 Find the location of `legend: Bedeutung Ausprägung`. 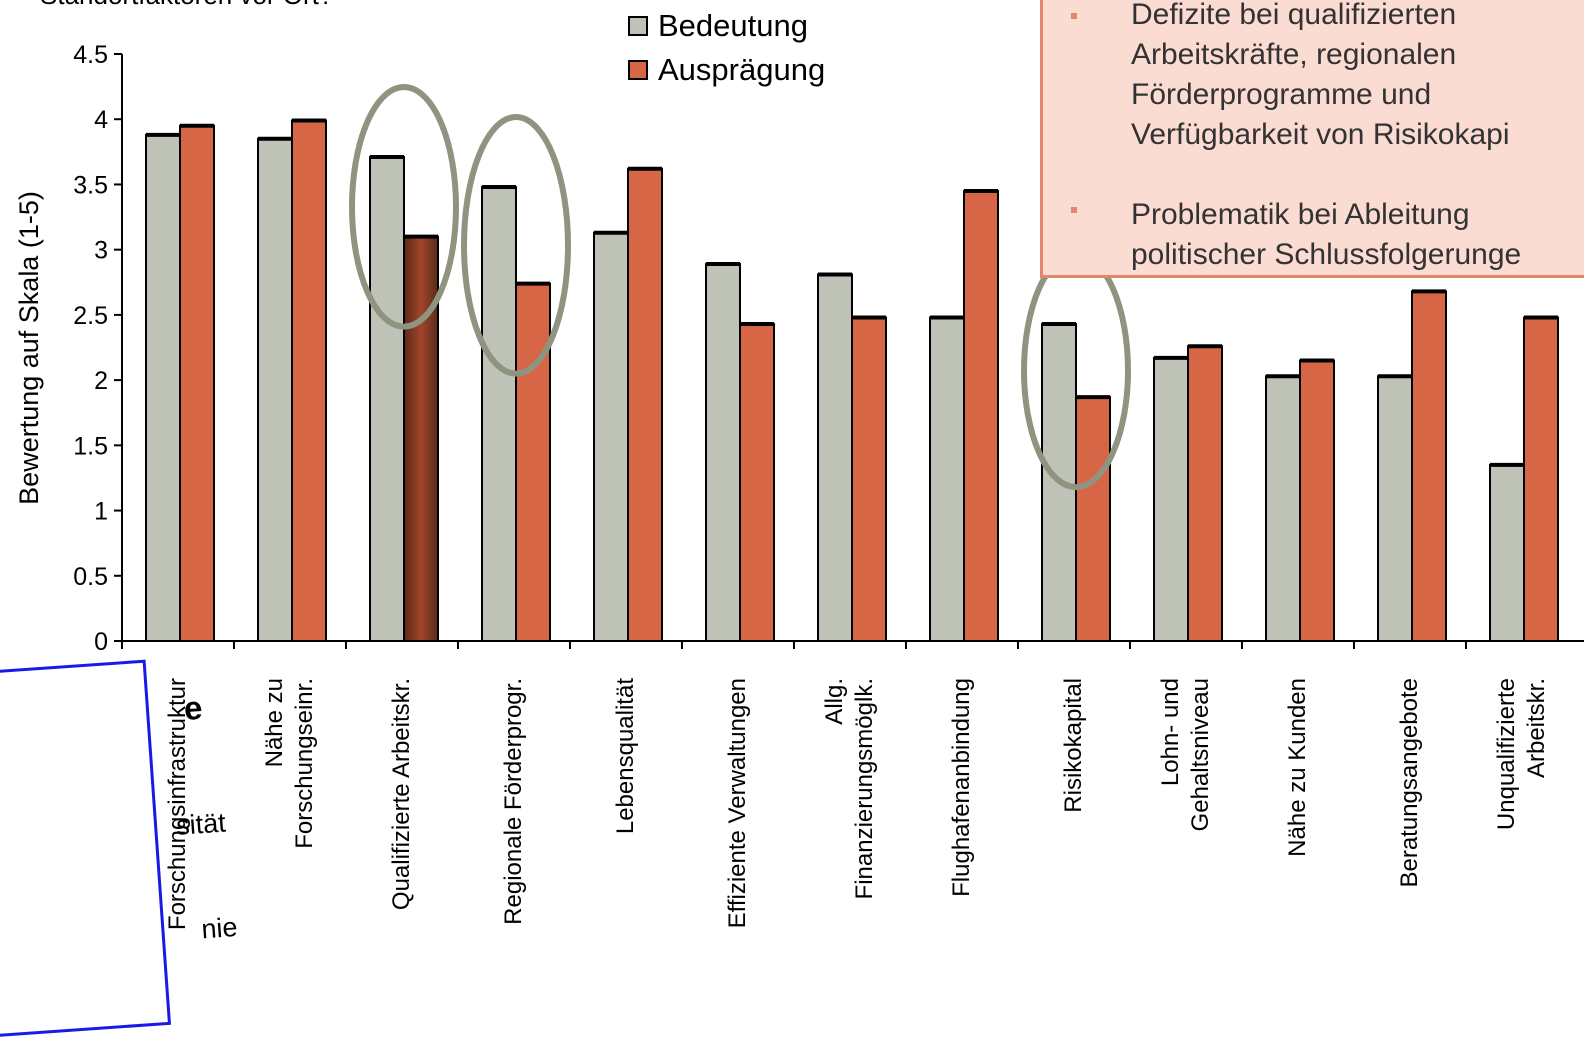

legend: Bedeutung Ausprägung is located at coordinates (726, 48).